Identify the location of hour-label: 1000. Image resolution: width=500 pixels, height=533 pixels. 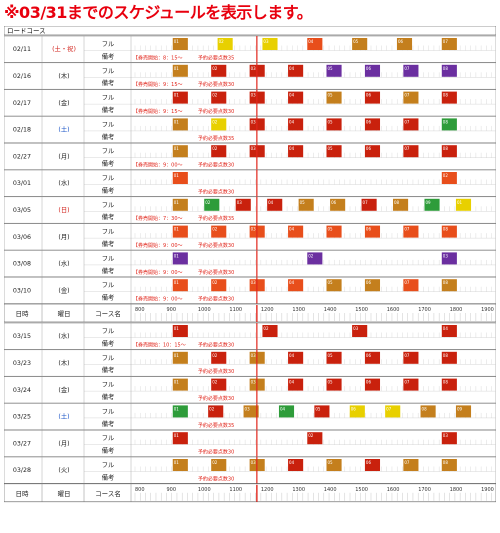
(204, 490).